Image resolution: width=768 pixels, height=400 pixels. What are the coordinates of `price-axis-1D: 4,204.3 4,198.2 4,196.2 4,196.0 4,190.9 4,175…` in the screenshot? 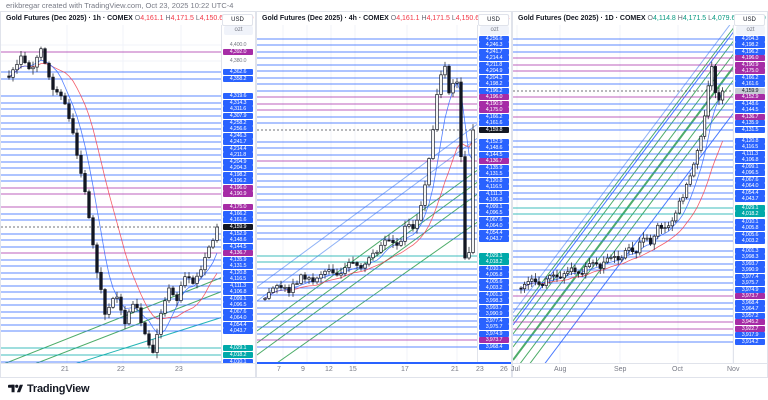 It's located at (750, 194).